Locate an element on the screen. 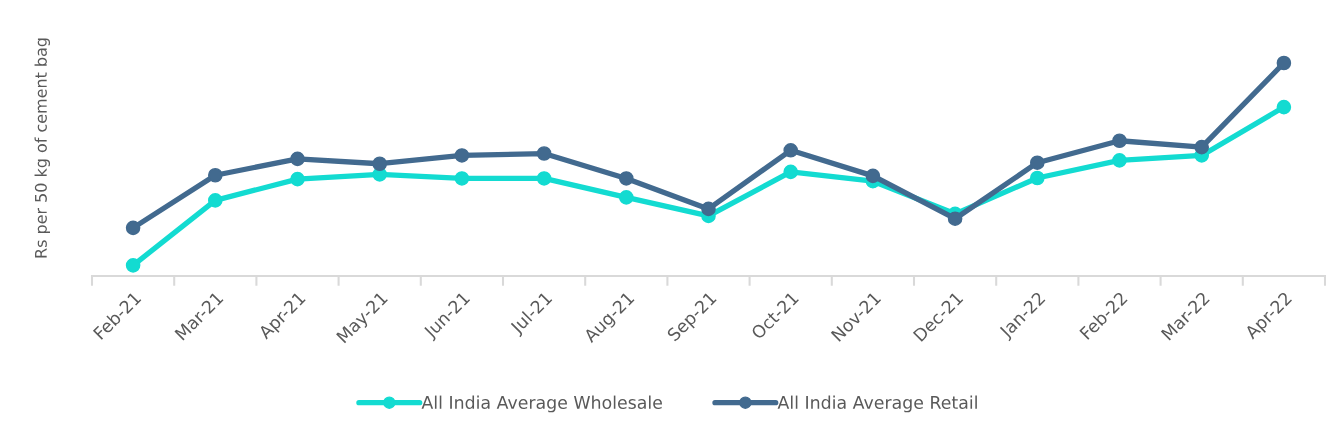 This screenshot has height=436, width=1326. y-axis-title: Rs per 50 kg of cement bag is located at coordinates (42, 148).